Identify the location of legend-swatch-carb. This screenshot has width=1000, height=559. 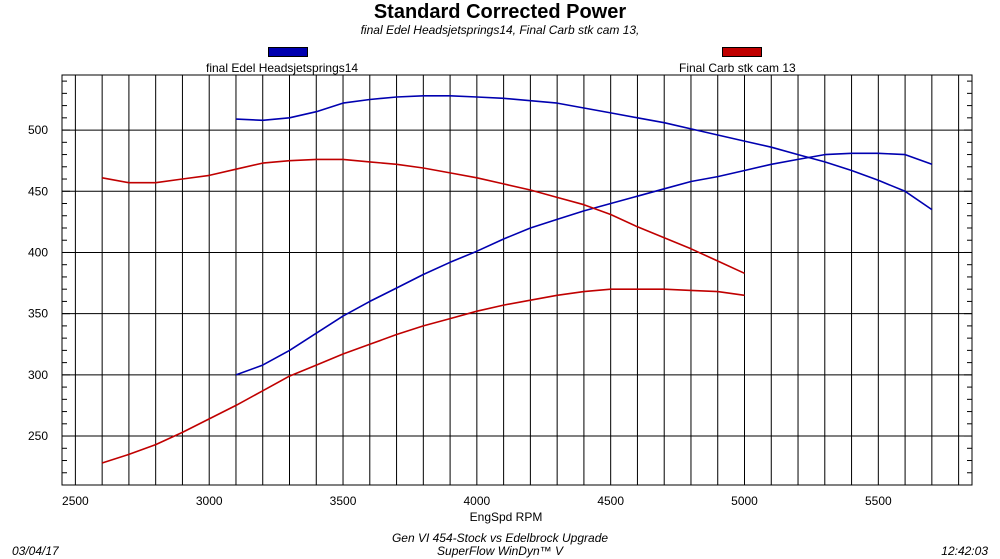
(742, 52).